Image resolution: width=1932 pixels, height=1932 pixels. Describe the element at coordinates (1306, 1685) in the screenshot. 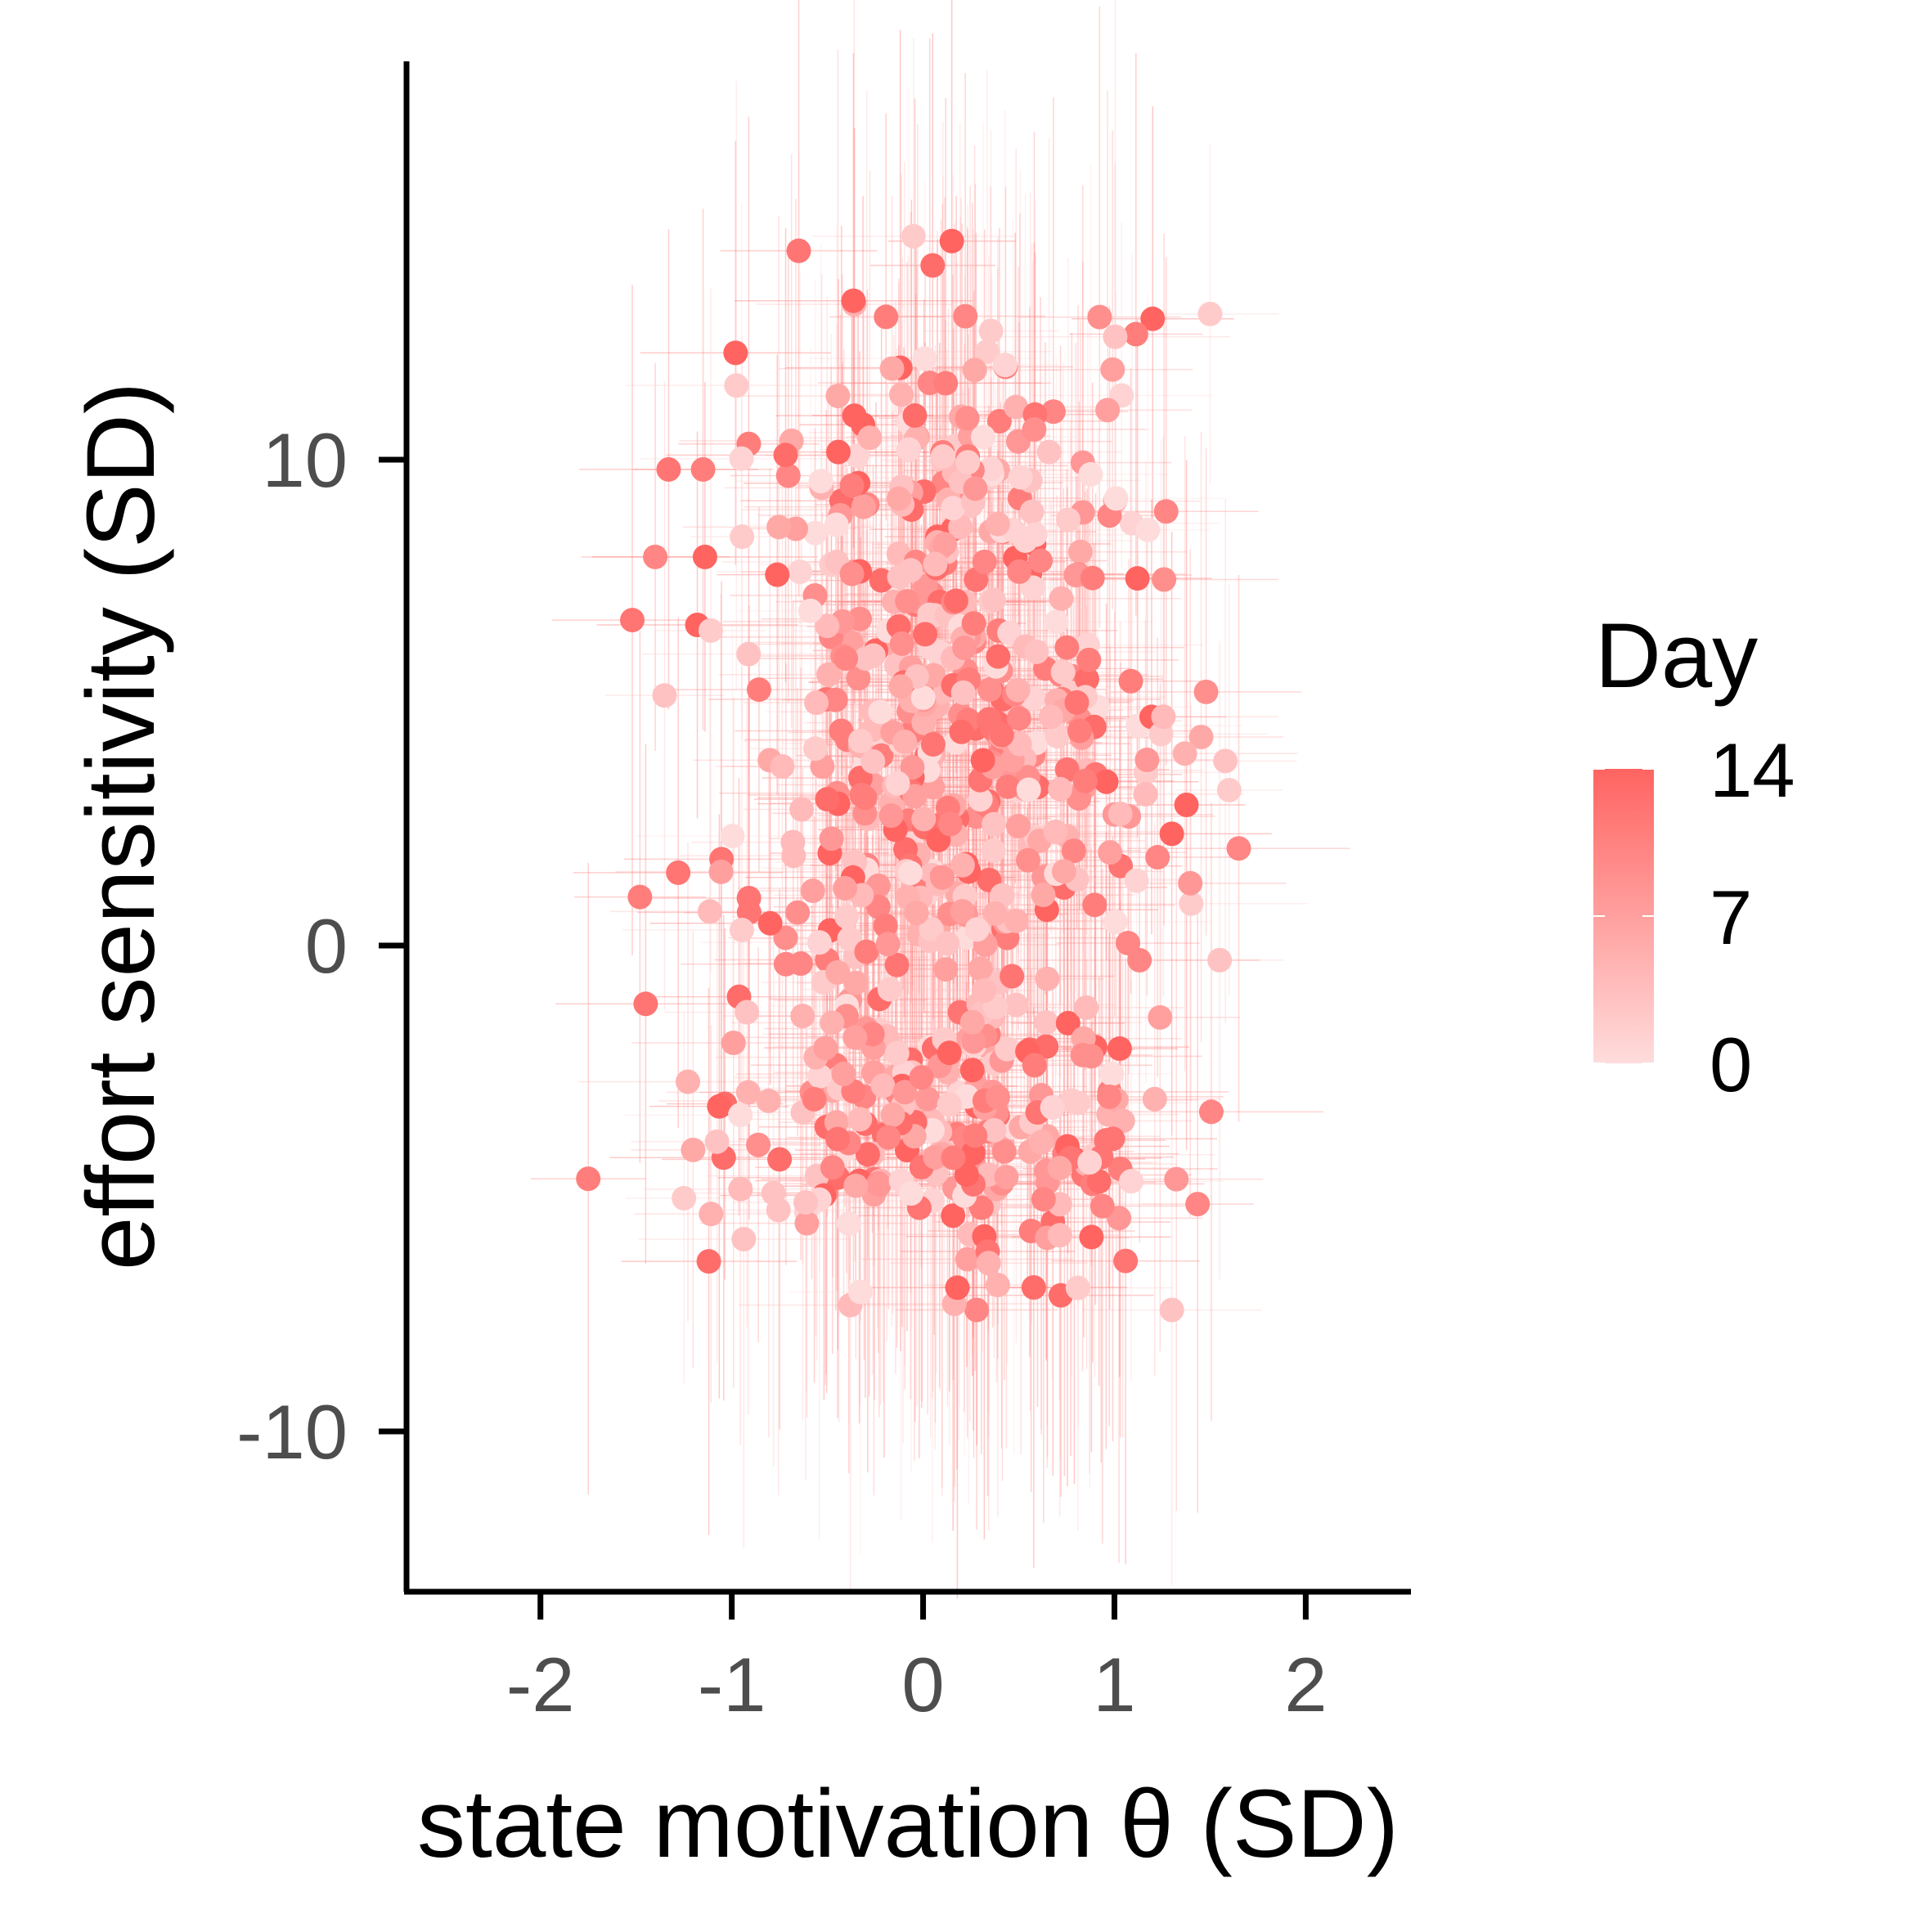

I see `x-tick-label: 2` at that location.